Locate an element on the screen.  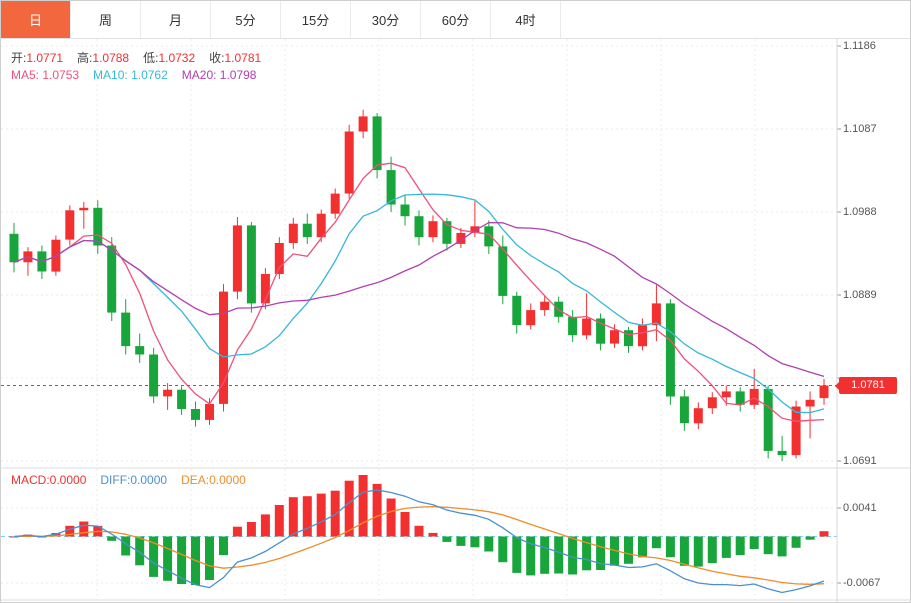
timeframe-tab-7: 60分 is located at coordinates (456, 19).